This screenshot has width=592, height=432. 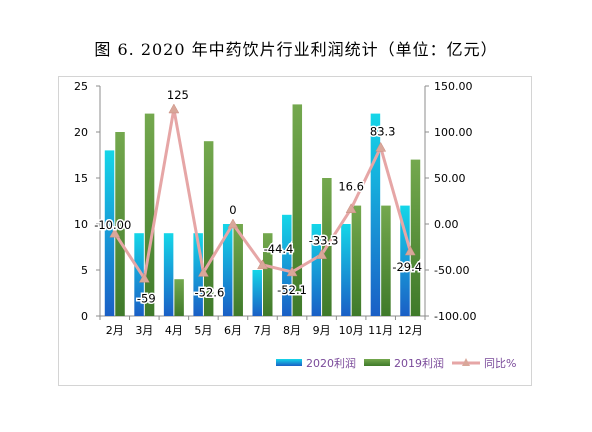 What do you see at coordinates (81, 132) in the screenshot?
I see `left-tick-label: 20` at bounding box center [81, 132].